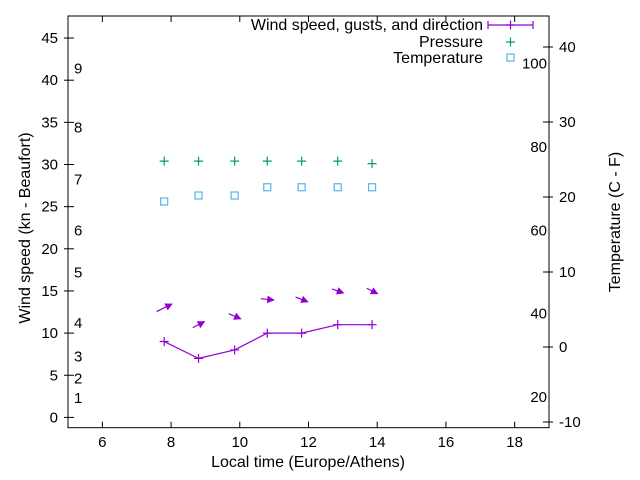 Image resolution: width=640 pixels, height=480 pixels. Describe the element at coordinates (78, 398) in the screenshot. I see `beaufort-scale-label: 1` at that location.